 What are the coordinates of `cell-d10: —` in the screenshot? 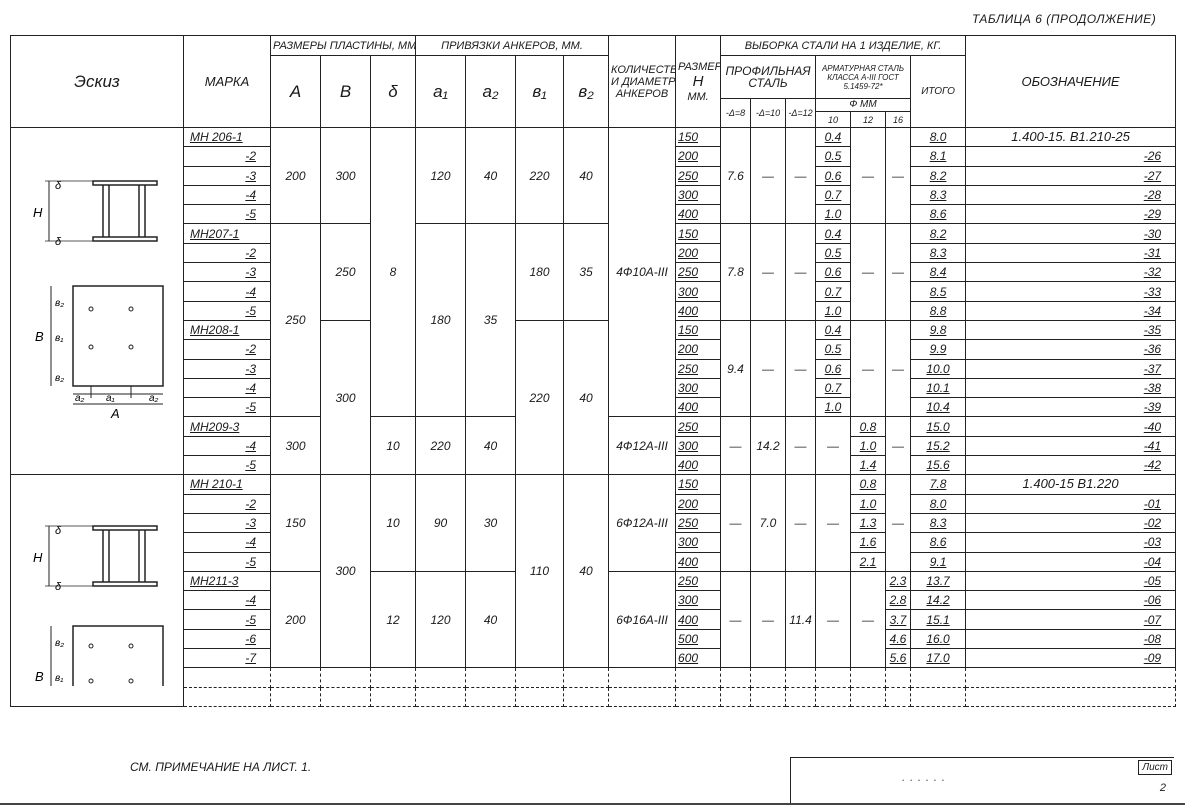 It's located at (768, 272).